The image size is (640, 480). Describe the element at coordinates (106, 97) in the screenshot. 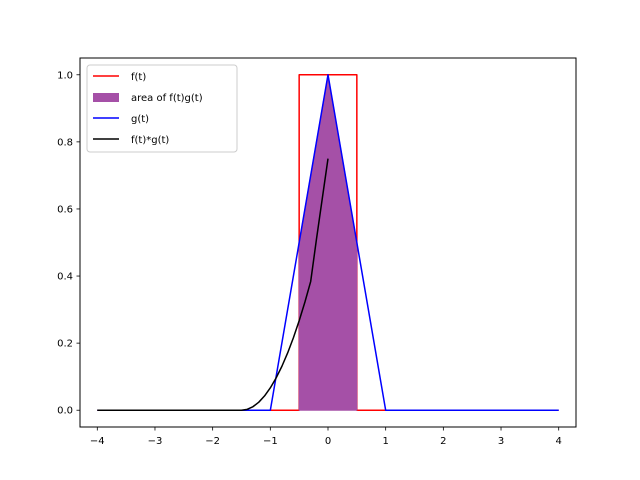

I see `legend-swatch-area-of-f-t-g-t` at that location.